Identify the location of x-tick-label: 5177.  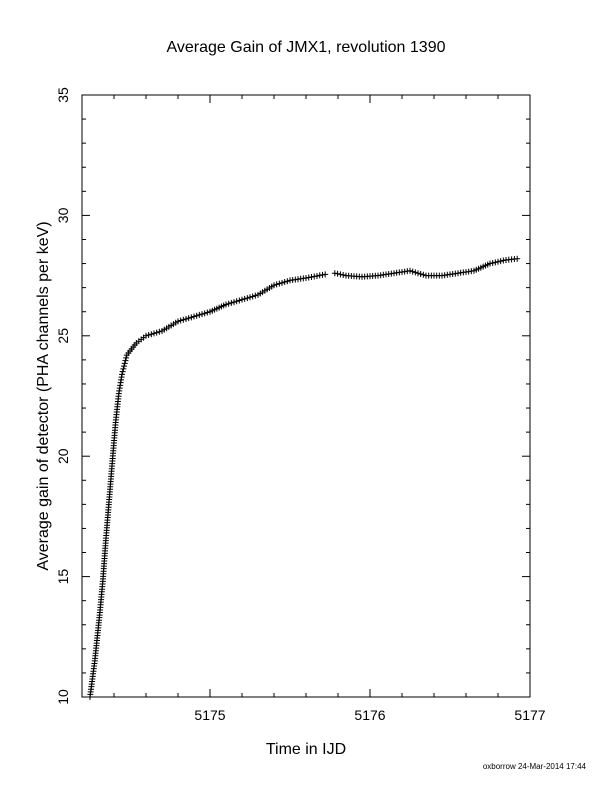
(529, 715).